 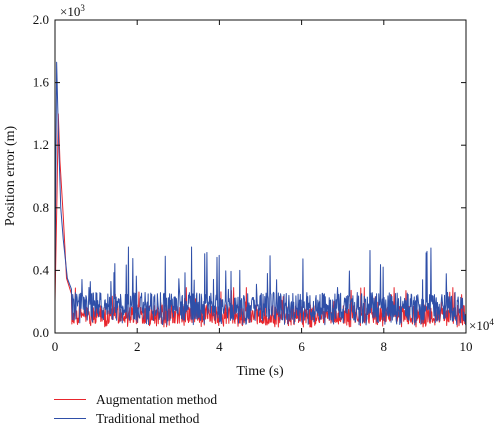 What do you see at coordinates (72, 11) in the screenshot?
I see `y-multiplier: ×10³` at bounding box center [72, 11].